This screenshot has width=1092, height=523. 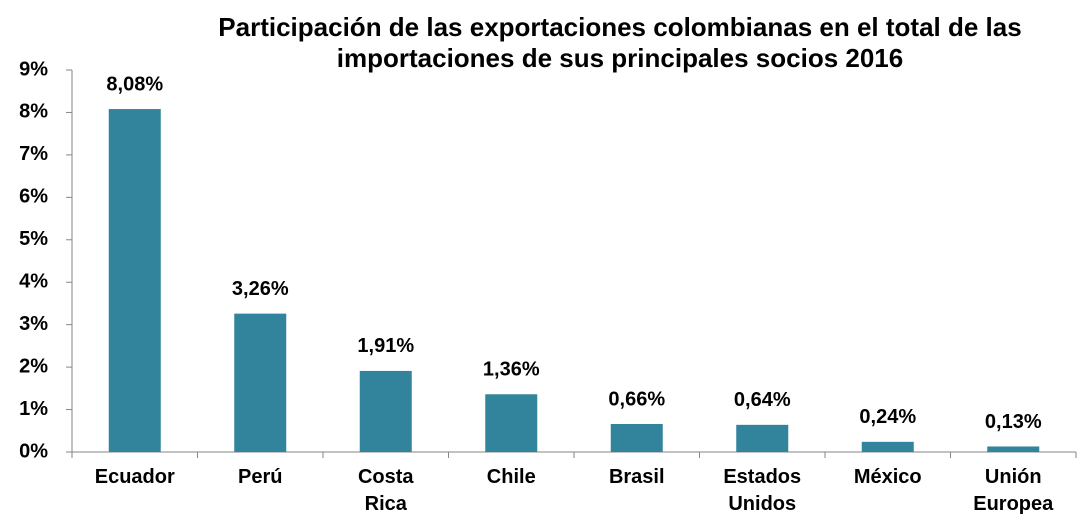 I want to click on data-label: 0,64%, so click(x=762, y=400).